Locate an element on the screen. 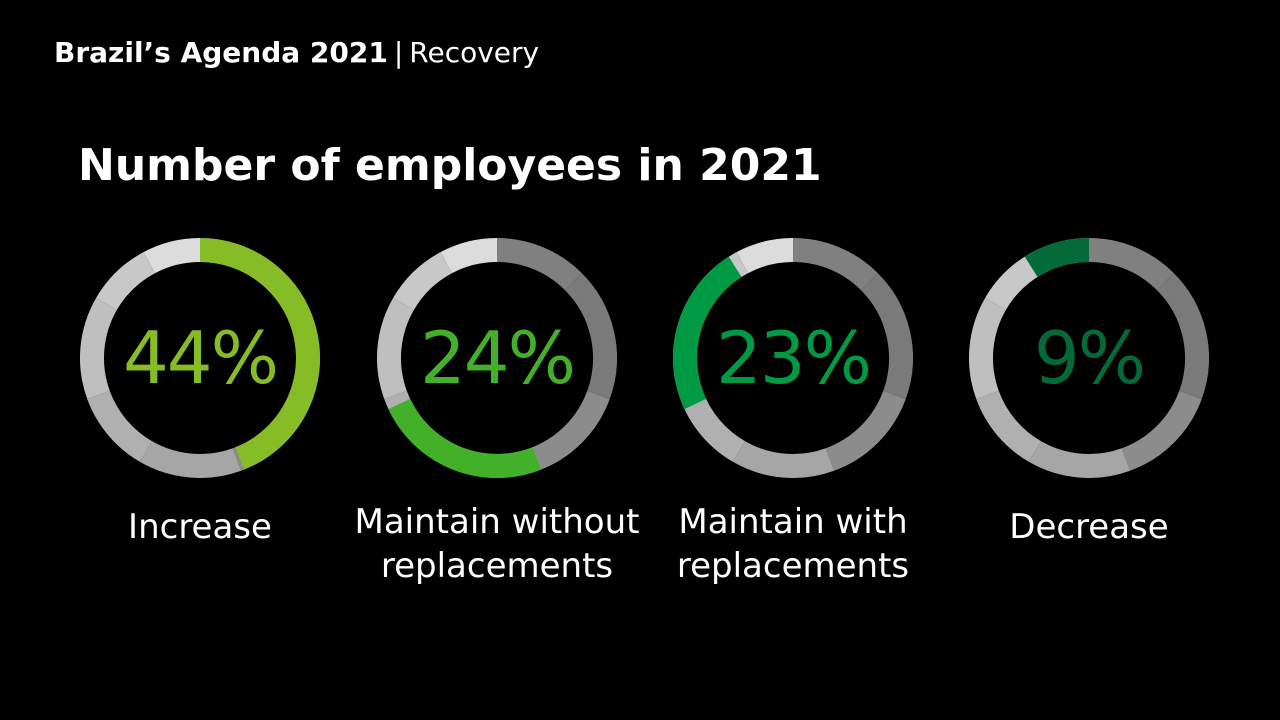 This screenshot has height=720, width=1280. percent-label: 9% is located at coordinates (1089, 358).